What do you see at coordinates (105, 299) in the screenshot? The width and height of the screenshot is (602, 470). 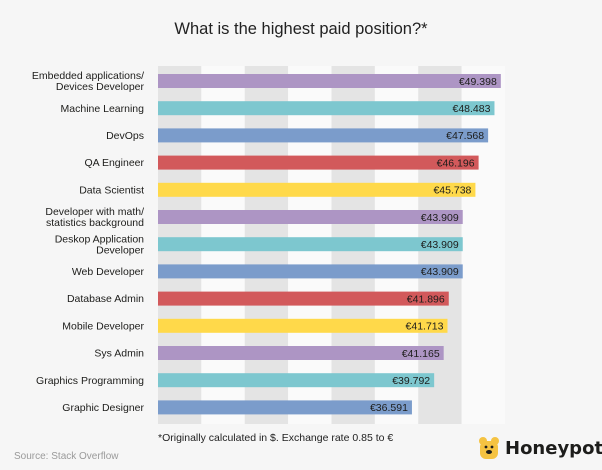 I see `category-label: Database Admin` at bounding box center [105, 299].